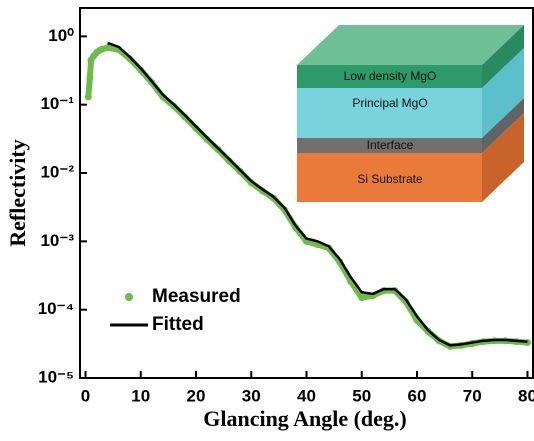 The width and height of the screenshot is (534, 441). Describe the element at coordinates (129, 297) in the screenshot. I see `legend-marker` at that location.